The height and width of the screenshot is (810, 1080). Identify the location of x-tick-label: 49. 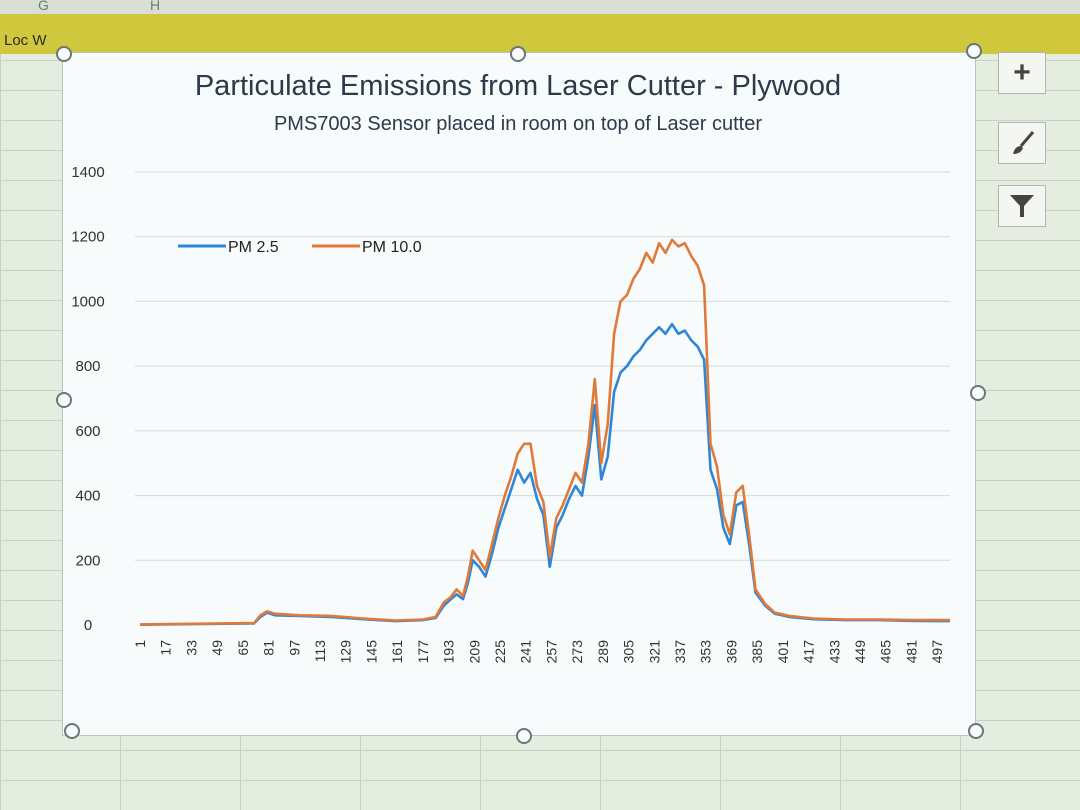
(217, 648).